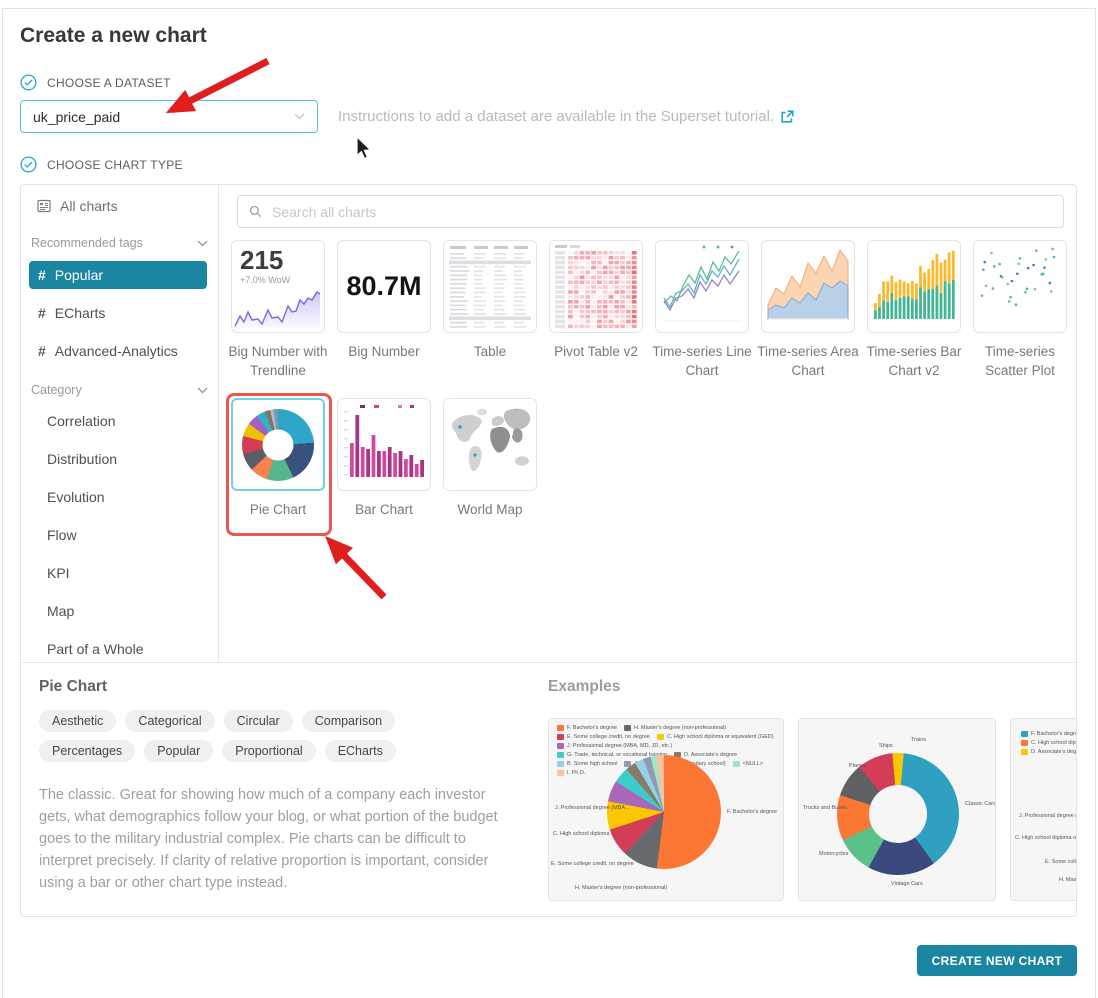 This screenshot has height=998, width=1098. I want to click on chart-card-label: Time-series Line Chart, so click(702, 361).